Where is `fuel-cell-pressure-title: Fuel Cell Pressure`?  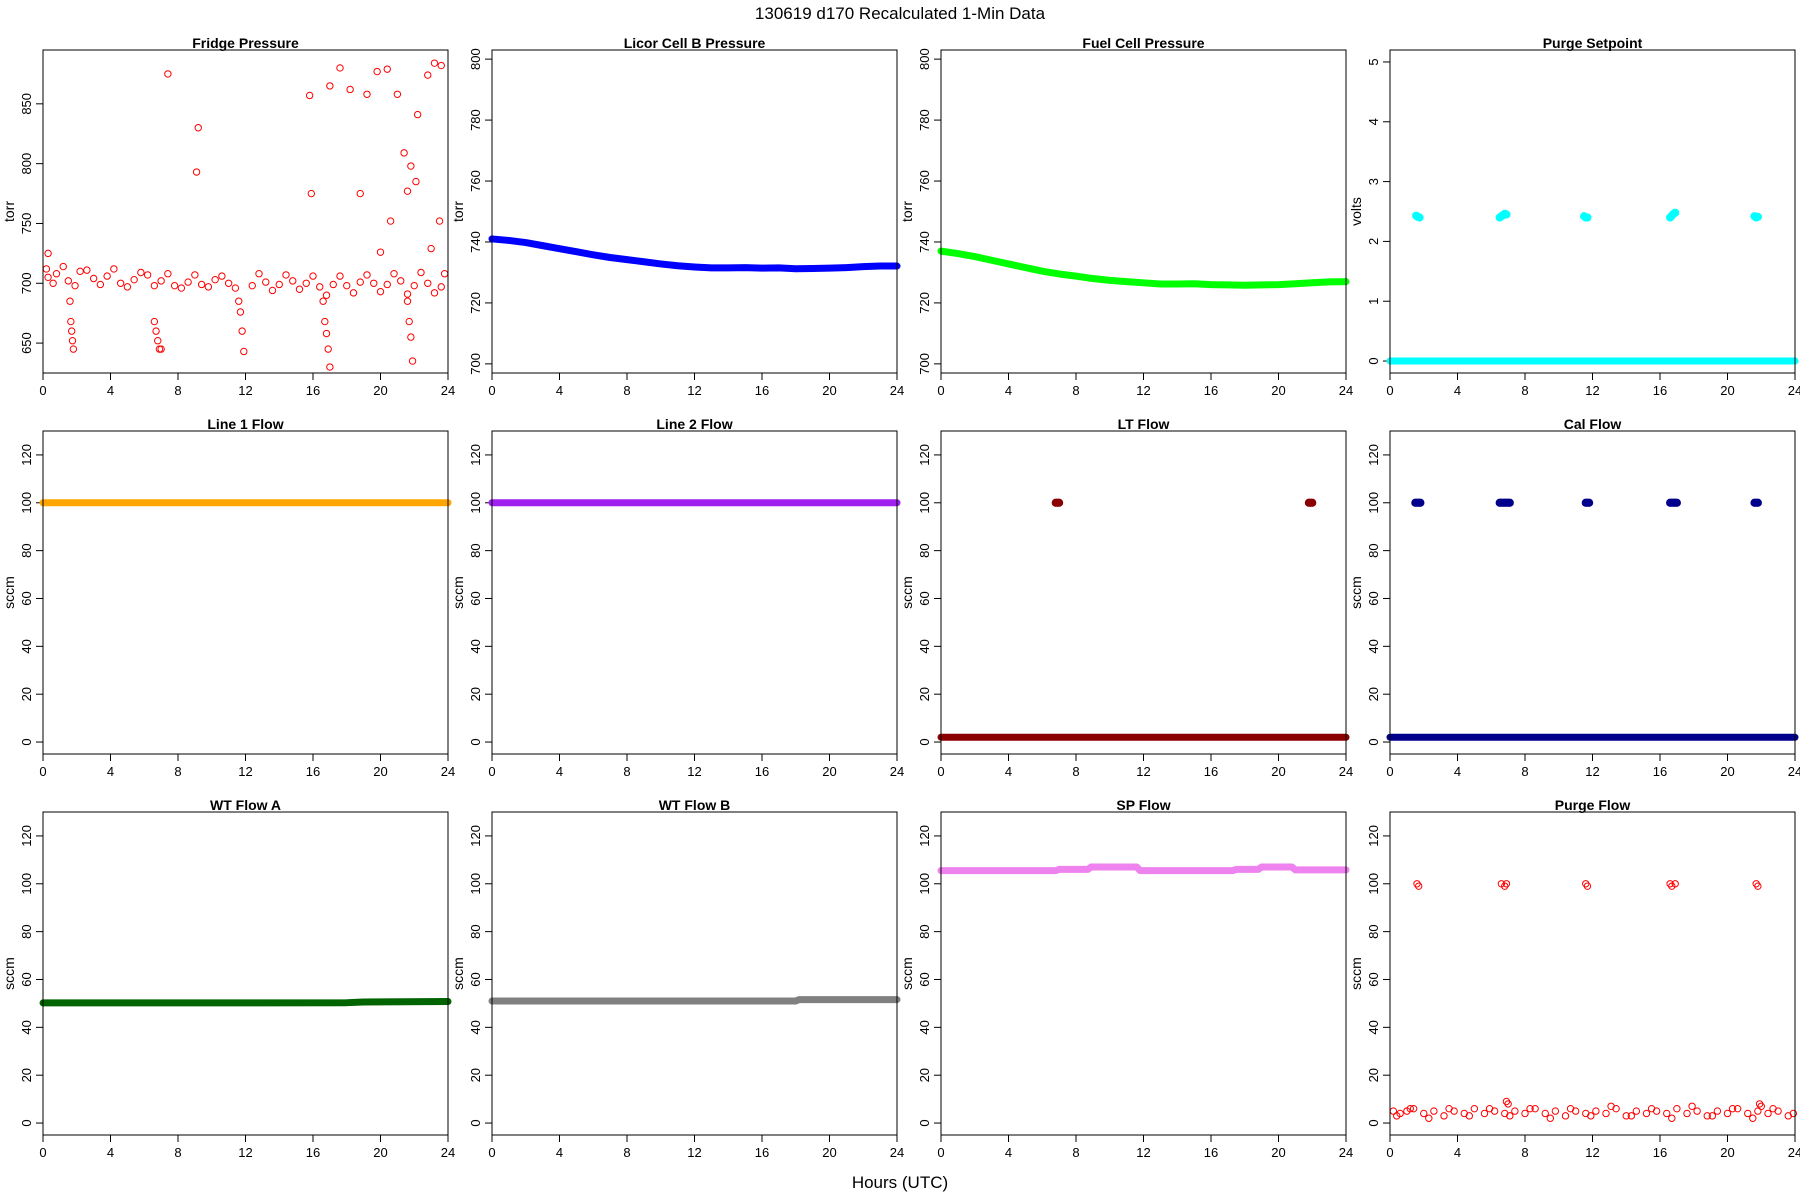
fuel-cell-pressure-title: Fuel Cell Pressure is located at coordinates (1143, 43).